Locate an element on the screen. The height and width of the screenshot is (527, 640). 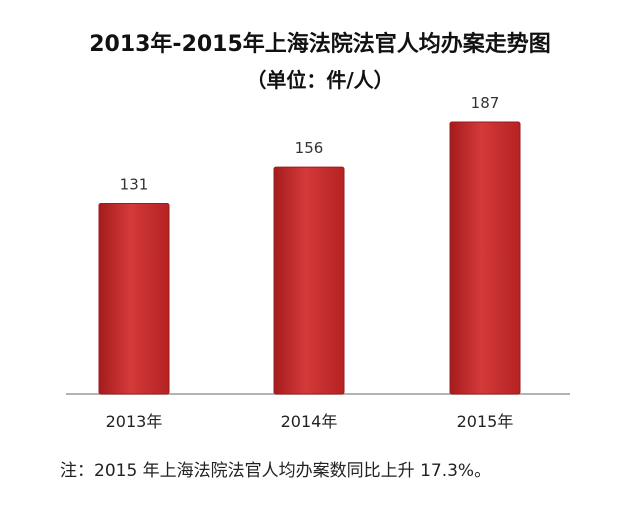
x-tick-label-2014年: 2014年 is located at coordinates (309, 421).